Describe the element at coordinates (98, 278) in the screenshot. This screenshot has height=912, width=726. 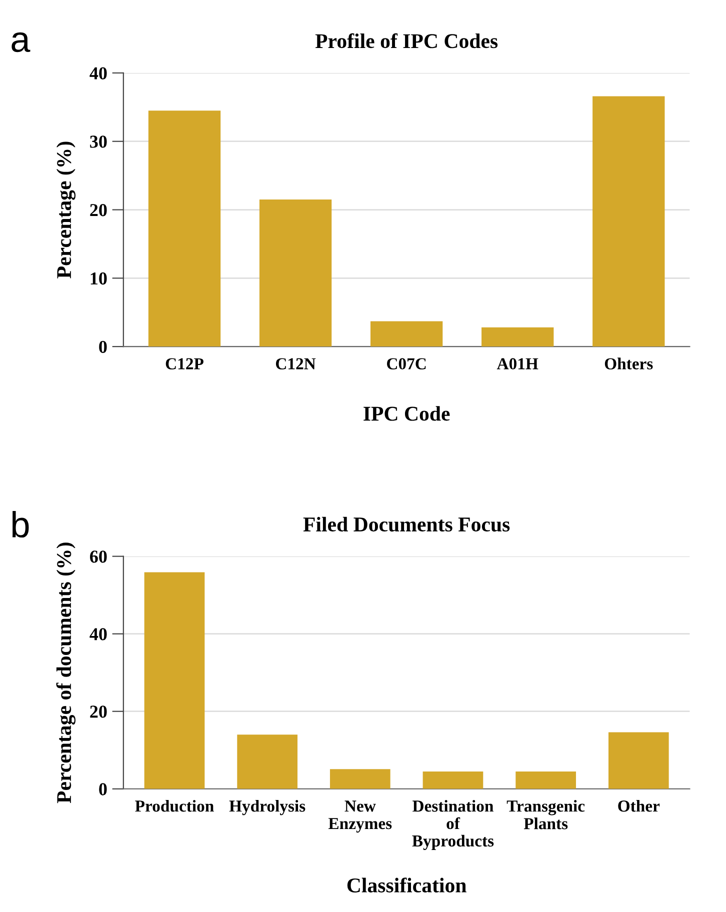
I see `y-tick-label: 10` at that location.